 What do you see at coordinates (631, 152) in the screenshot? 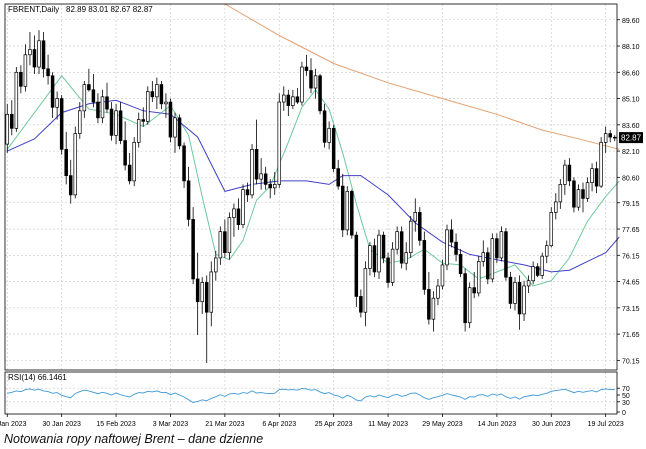
I see `price-tick-label: 82.10` at bounding box center [631, 152].